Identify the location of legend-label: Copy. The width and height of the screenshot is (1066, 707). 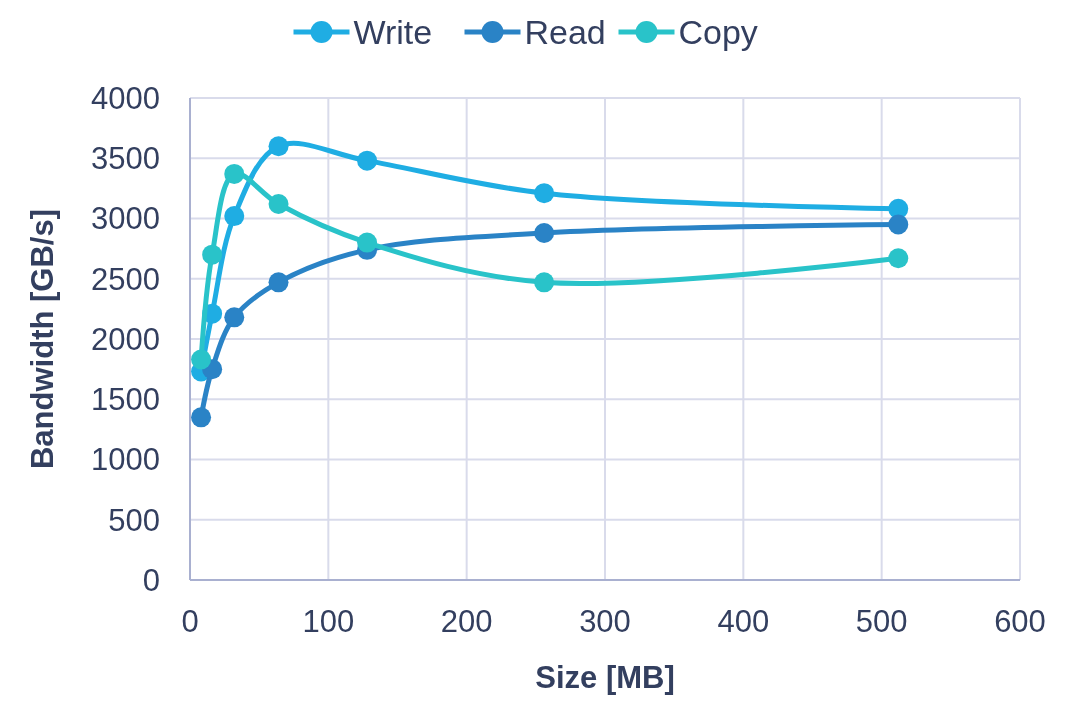
(718, 31).